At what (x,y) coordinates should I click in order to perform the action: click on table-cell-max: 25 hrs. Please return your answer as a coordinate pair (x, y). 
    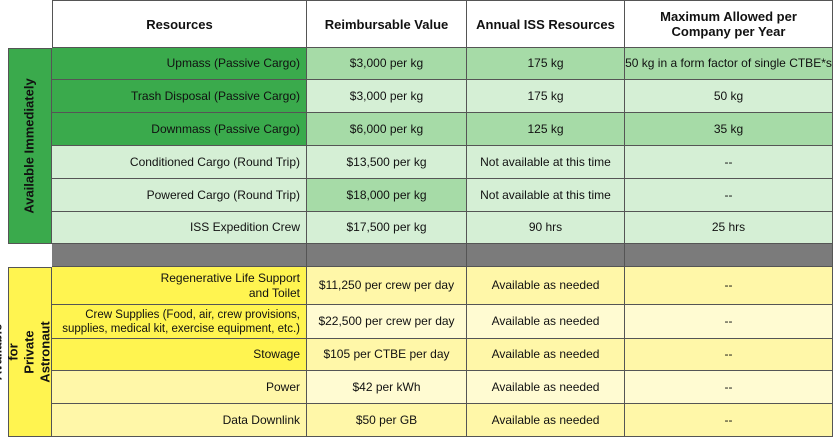
    Looking at the image, I should click on (729, 228).